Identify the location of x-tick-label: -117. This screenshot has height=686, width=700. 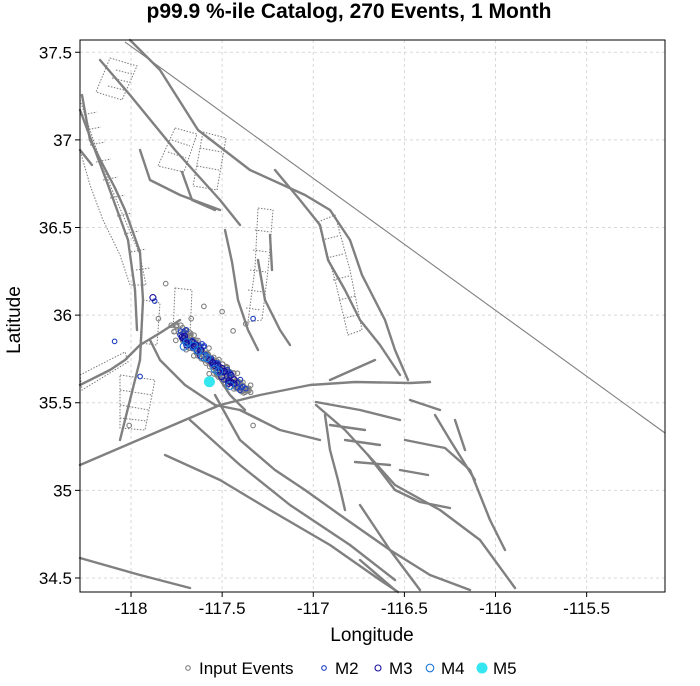
(313, 608).